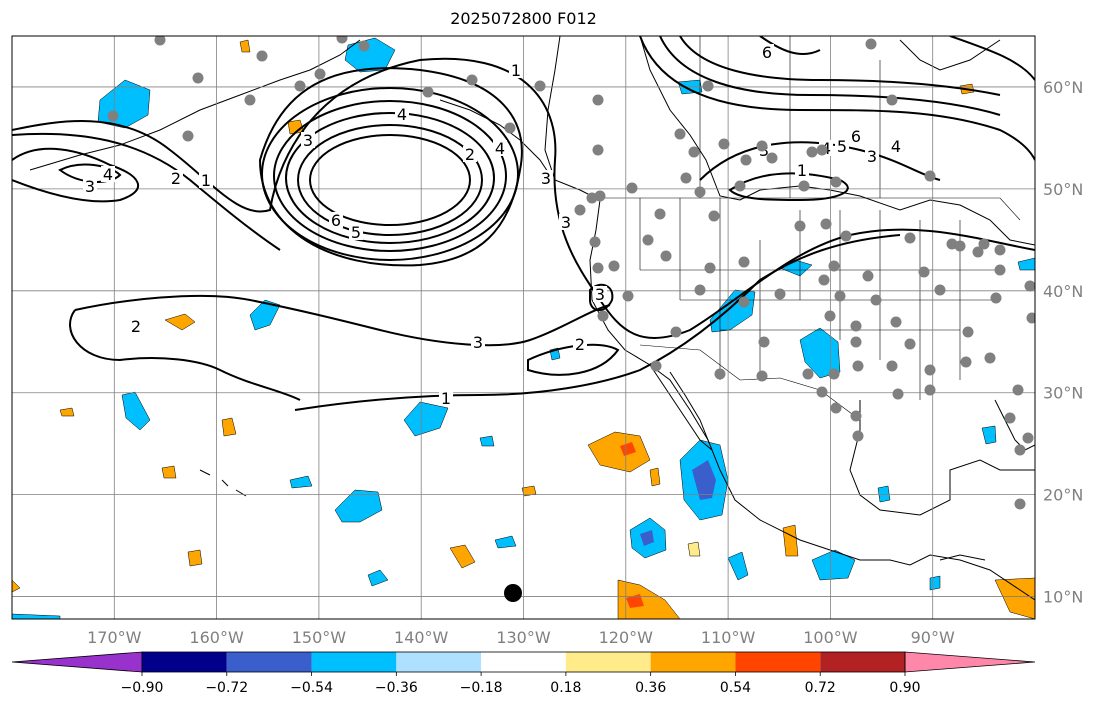 This screenshot has height=712, width=1105. Describe the element at coordinates (76, 175) in the screenshot. I see `contour-3-aleutian` at that location.